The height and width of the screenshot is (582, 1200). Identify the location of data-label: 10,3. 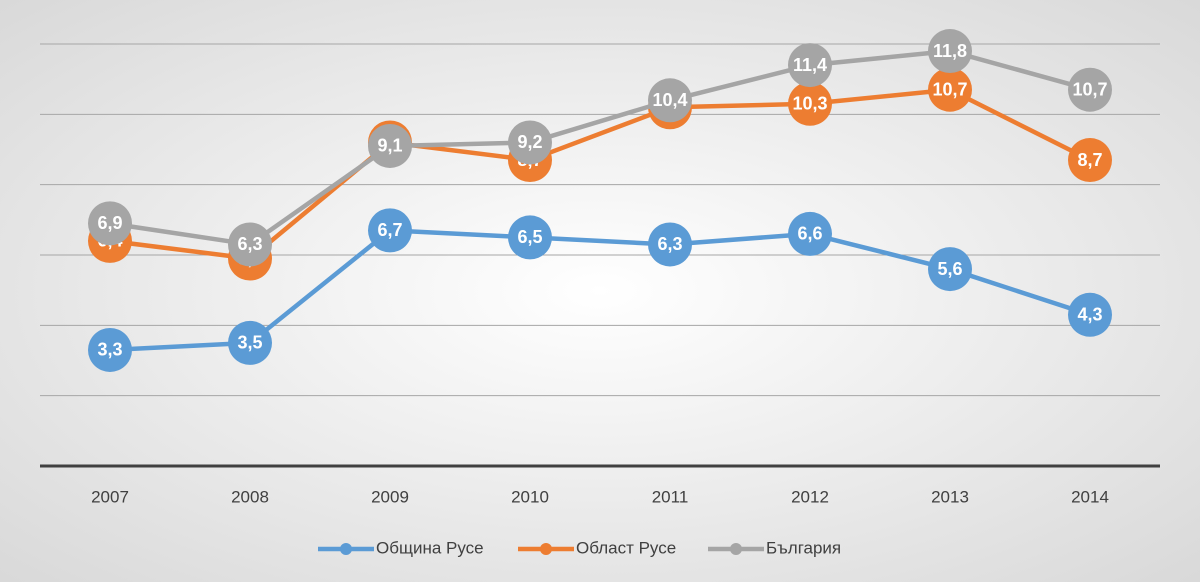
(809, 104).